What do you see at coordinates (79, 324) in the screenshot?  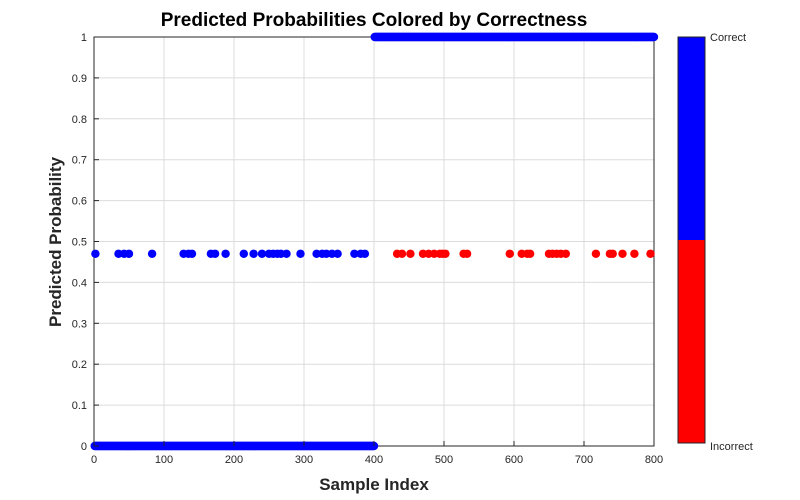 I see `y-tick-label: 0.3` at bounding box center [79, 324].